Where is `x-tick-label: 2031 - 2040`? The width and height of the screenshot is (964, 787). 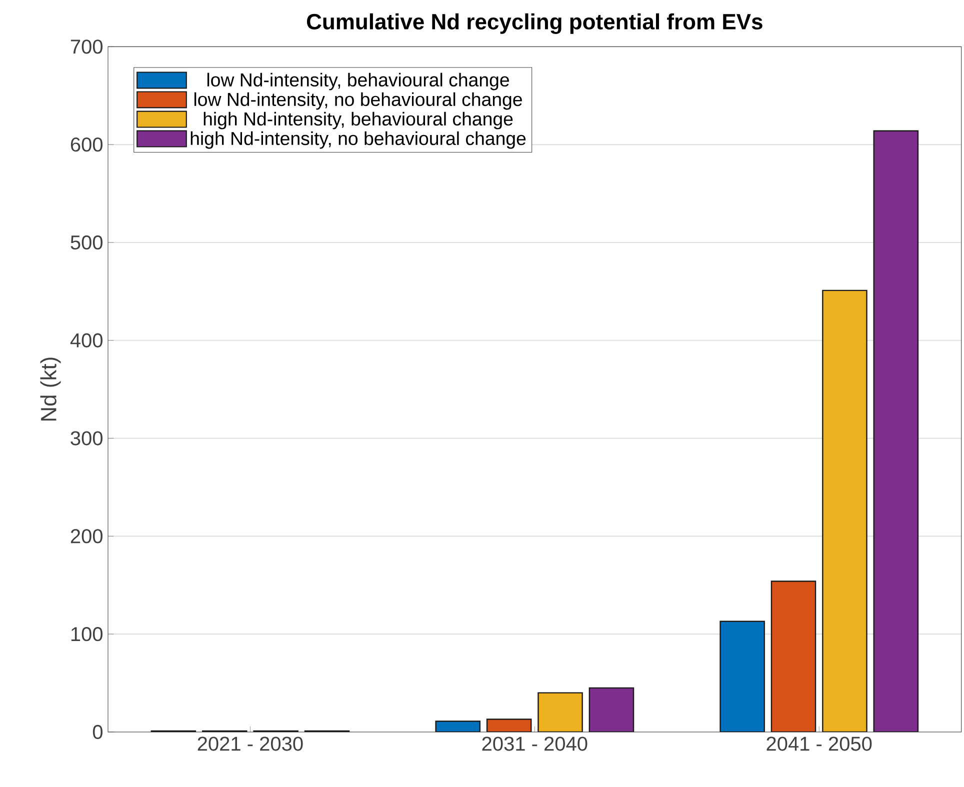 x-tick-label: 2031 - 2040 is located at coordinates (535, 744).